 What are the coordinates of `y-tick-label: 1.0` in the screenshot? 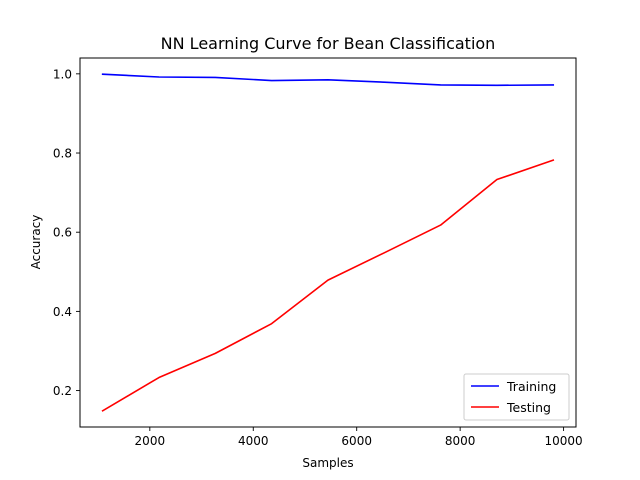 It's located at (62, 74).